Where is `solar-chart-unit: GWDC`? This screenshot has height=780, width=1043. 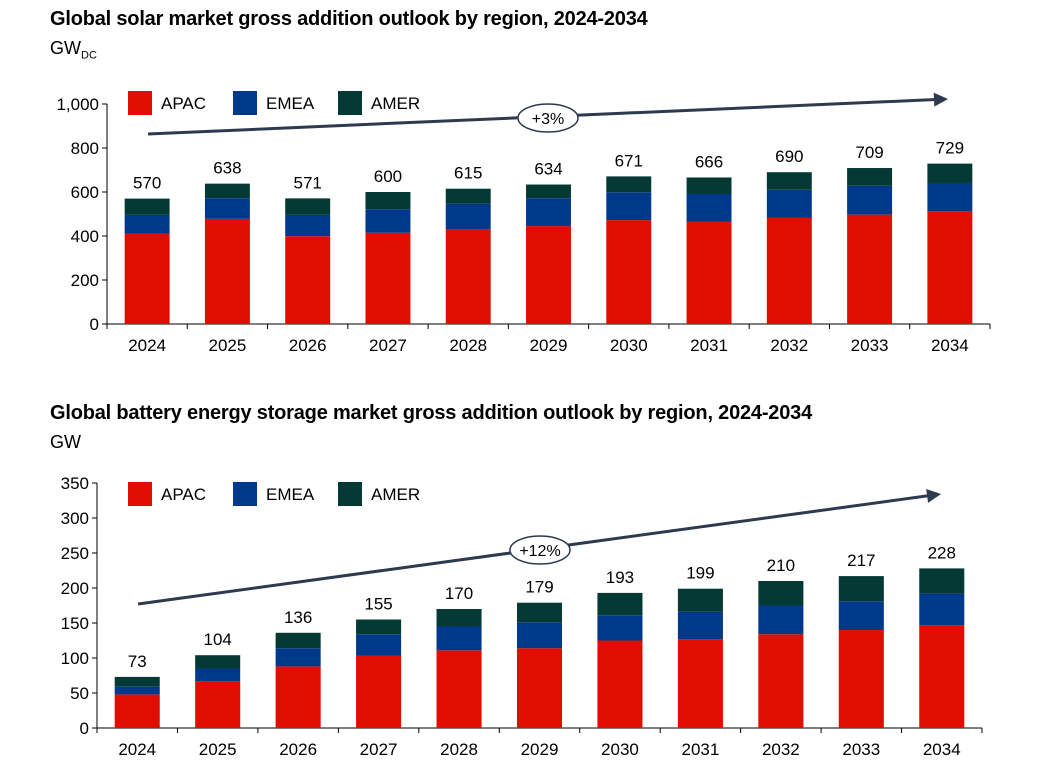 solar-chart-unit: GWDC is located at coordinates (73, 50).